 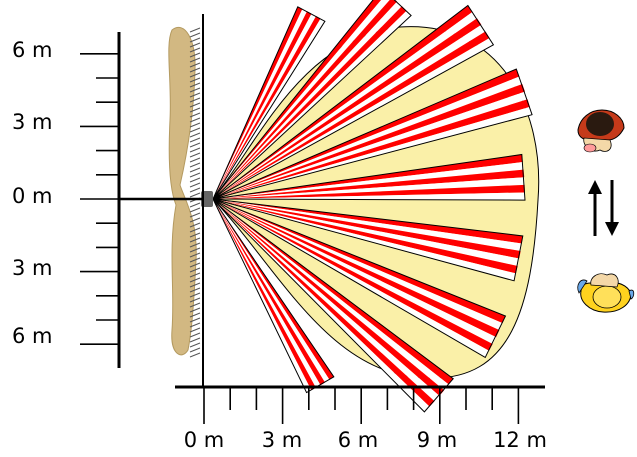 What do you see at coordinates (32, 268) in the screenshot?
I see `y-tick-label-3-bottom: 3 m` at bounding box center [32, 268].